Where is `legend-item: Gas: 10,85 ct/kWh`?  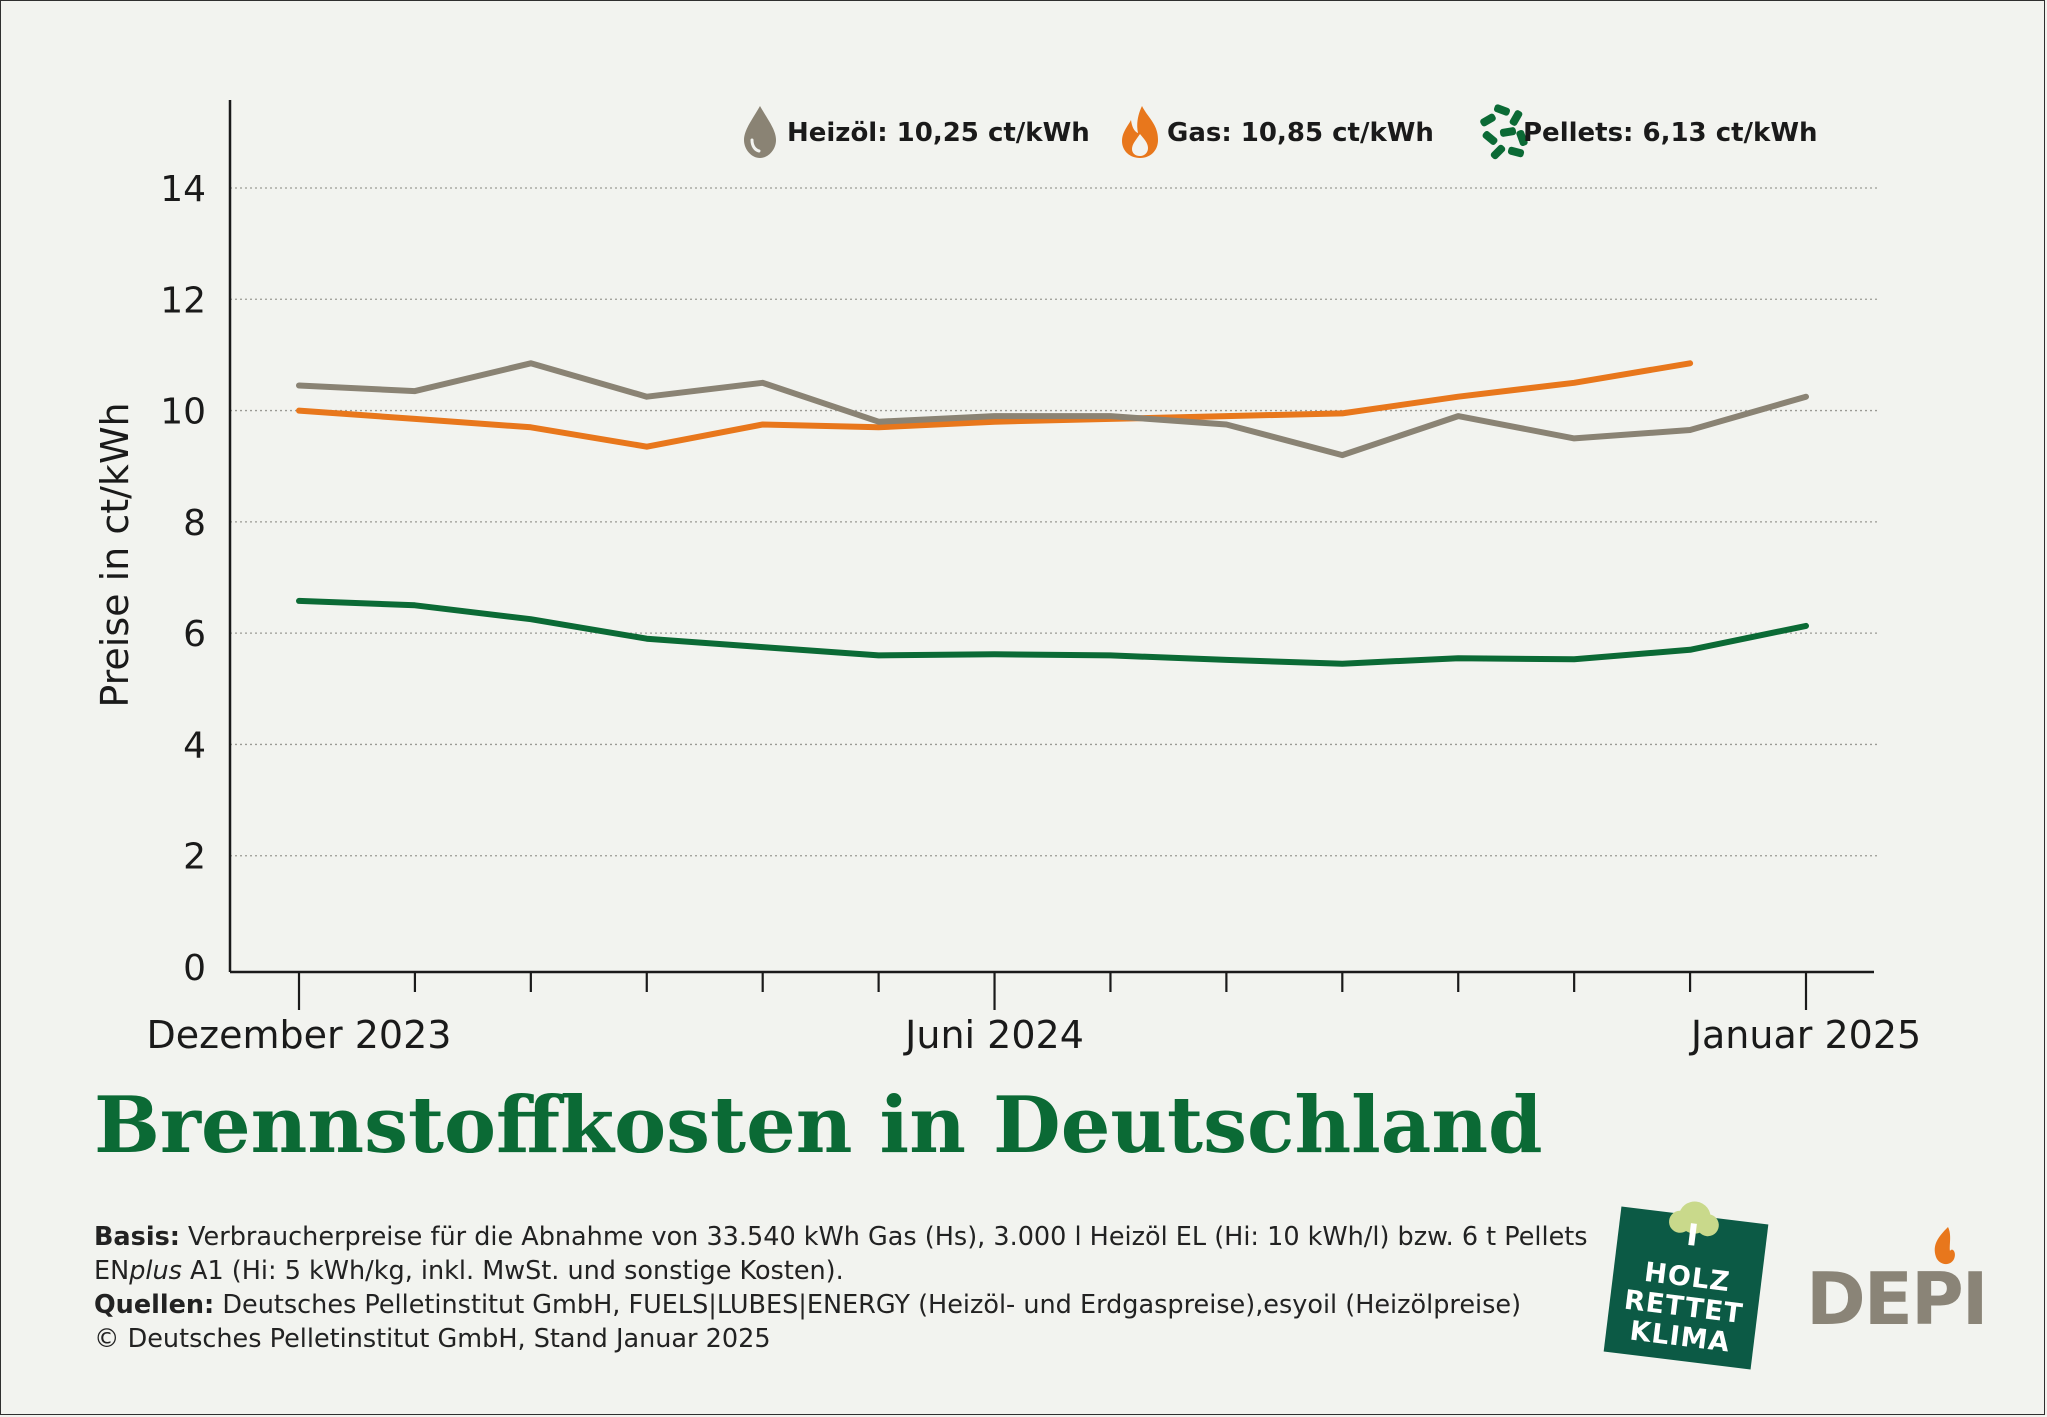 legend-item: Gas: 10,85 ct/kWh is located at coordinates (1278, 132).